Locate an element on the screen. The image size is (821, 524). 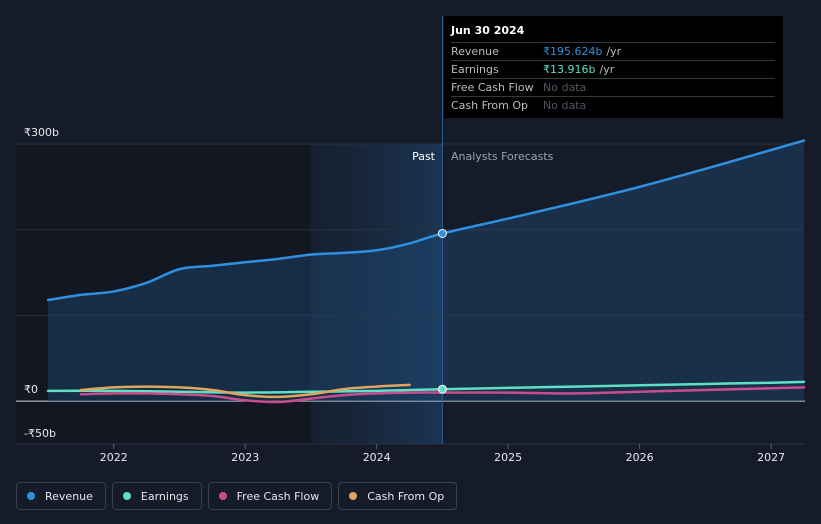
tooltip-key: Revenue is located at coordinates (475, 51).